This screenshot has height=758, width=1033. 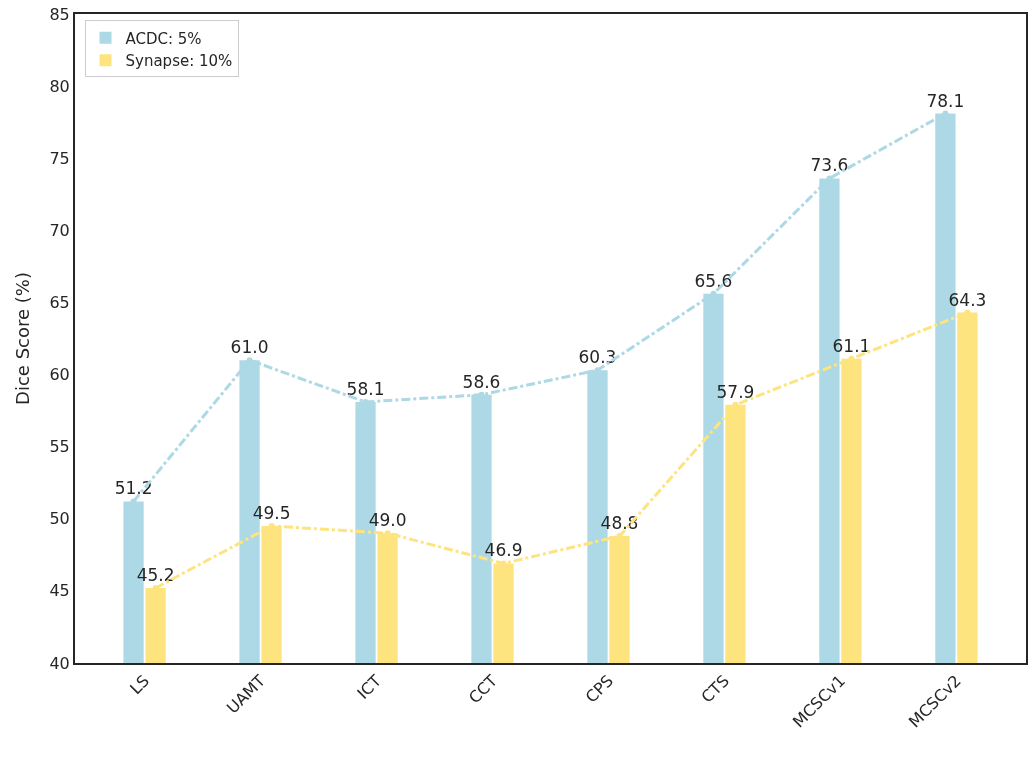 I want to click on y-tick-label: 40, so click(x=59, y=663).